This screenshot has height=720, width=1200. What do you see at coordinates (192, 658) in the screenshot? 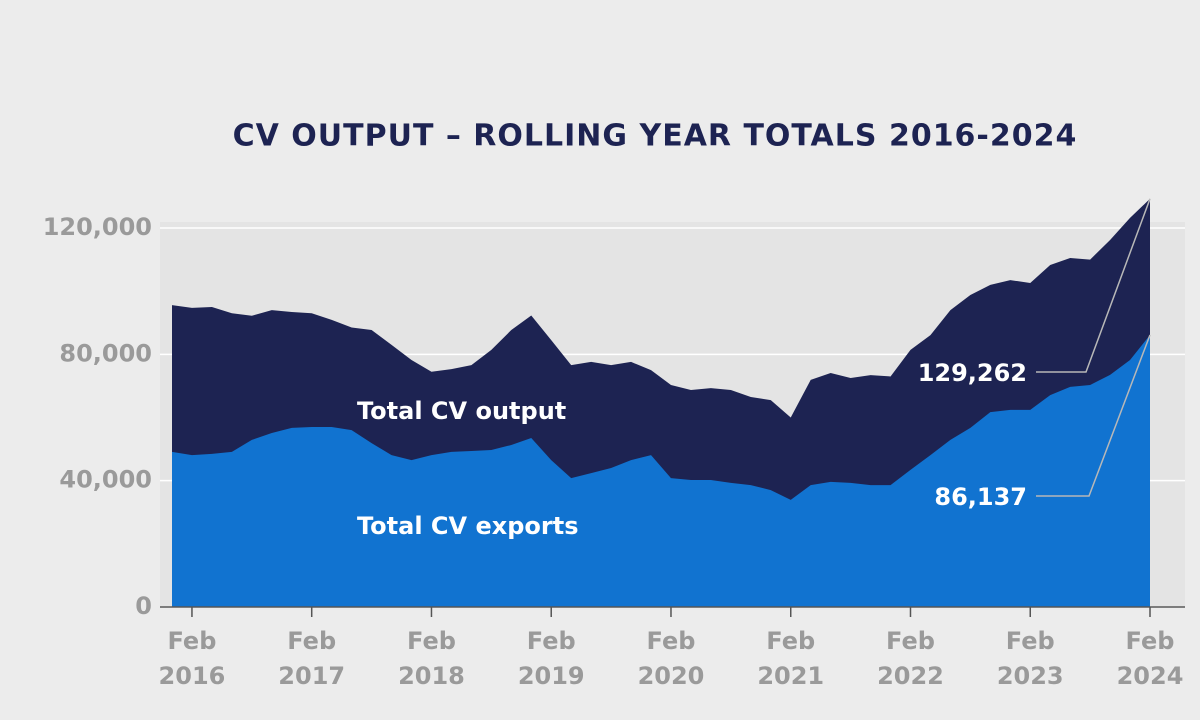
I see `x-tick-label: Feb 2016` at bounding box center [192, 658].